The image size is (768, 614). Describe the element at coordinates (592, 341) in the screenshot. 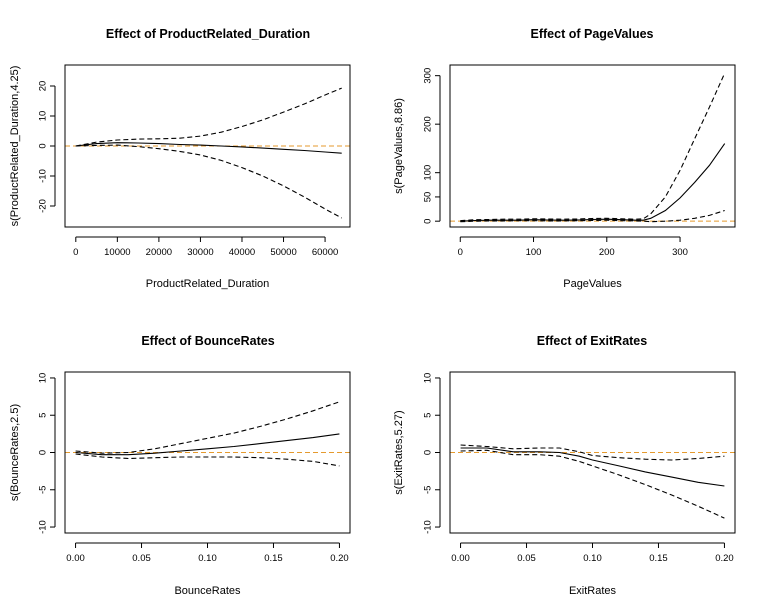

I see `plot-title: Effect of ExitRates` at that location.